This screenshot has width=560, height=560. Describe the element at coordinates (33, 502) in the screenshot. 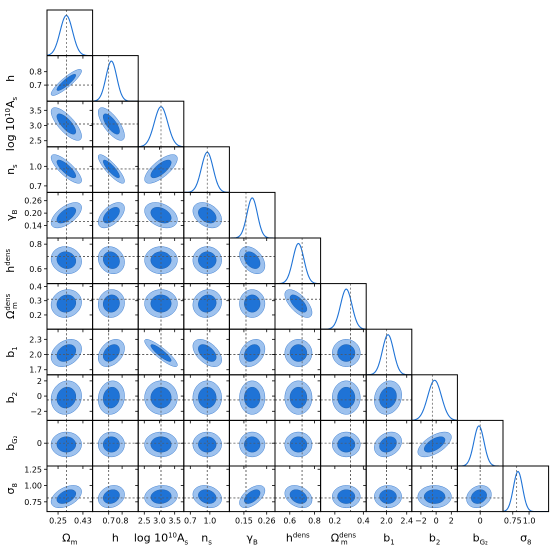

I see `y-tick-label: 0.75` at that location.